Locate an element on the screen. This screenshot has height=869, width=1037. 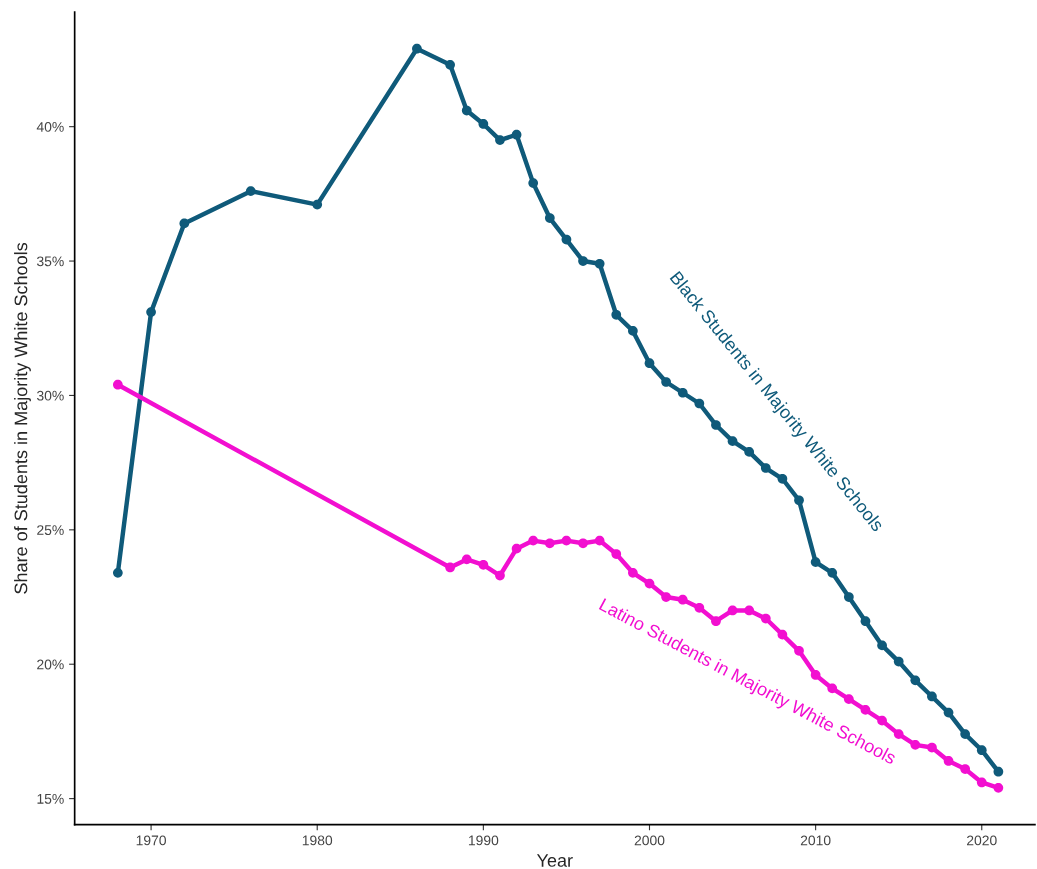
x-tick-label: 2000 is located at coordinates (649, 840).